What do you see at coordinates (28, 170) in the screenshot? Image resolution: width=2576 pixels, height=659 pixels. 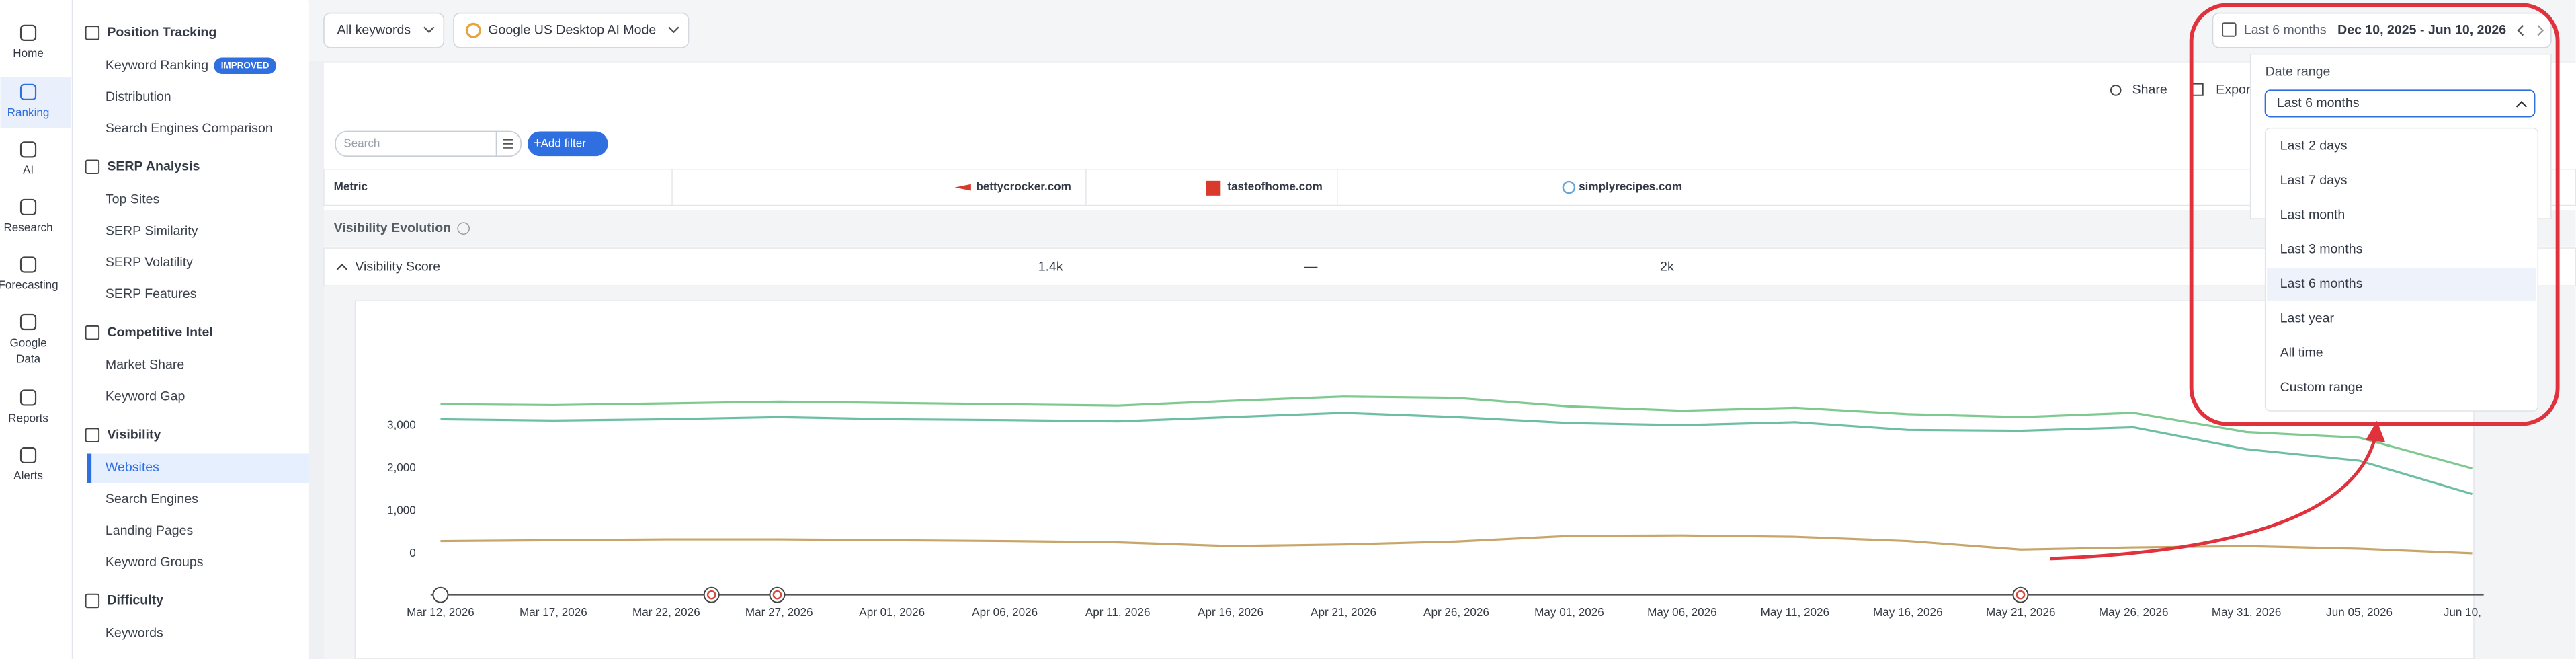 I see `rail-label: AI` at bounding box center [28, 170].